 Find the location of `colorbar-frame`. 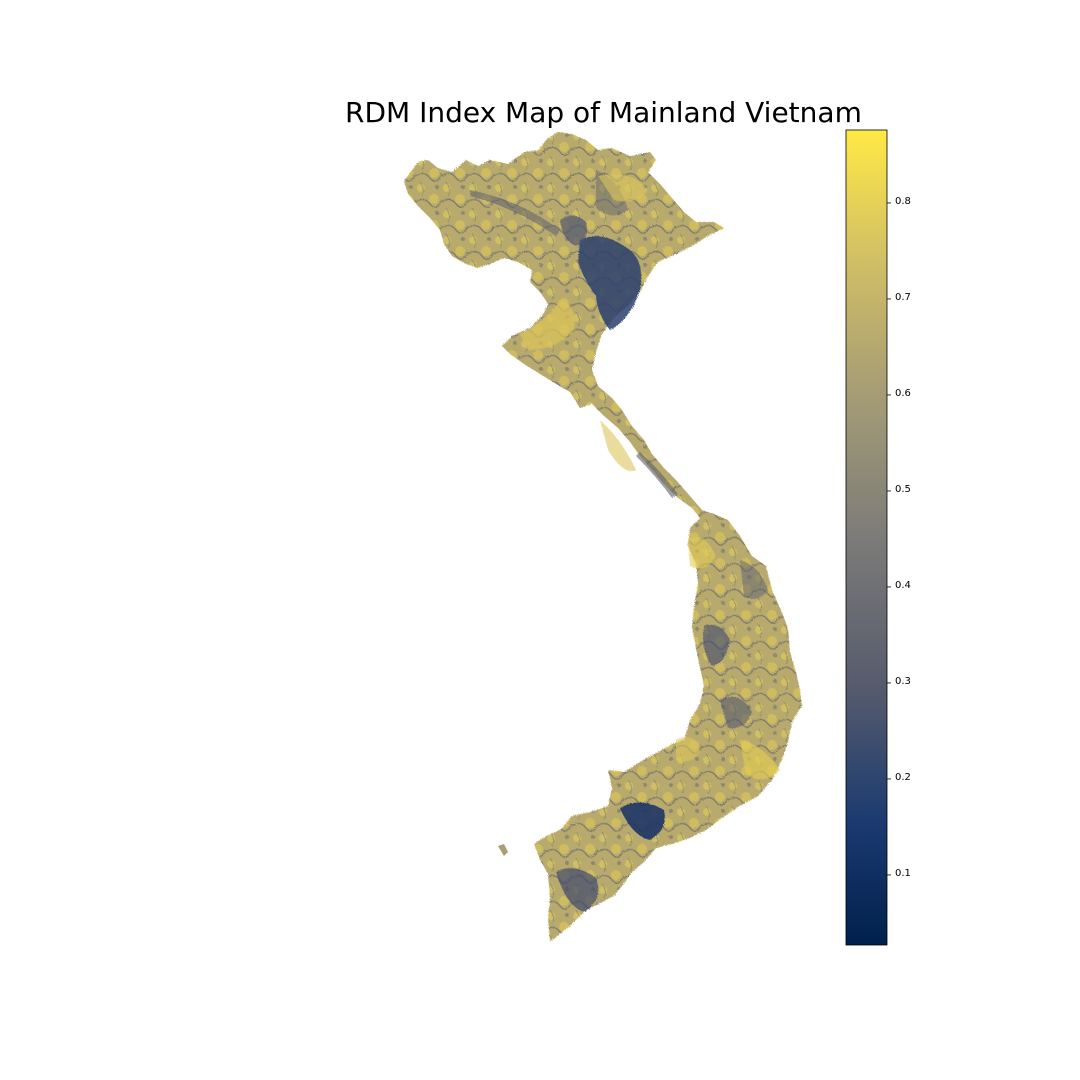

colorbar-frame is located at coordinates (866, 537).